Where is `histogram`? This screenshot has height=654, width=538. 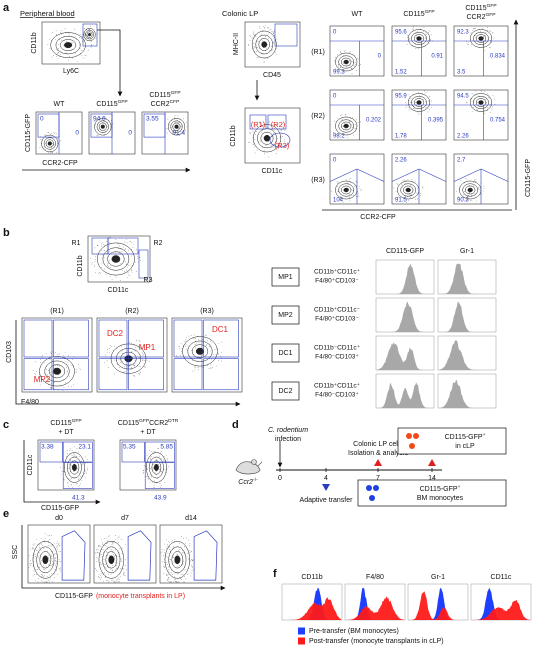
histogram is located at coordinates (467, 355).